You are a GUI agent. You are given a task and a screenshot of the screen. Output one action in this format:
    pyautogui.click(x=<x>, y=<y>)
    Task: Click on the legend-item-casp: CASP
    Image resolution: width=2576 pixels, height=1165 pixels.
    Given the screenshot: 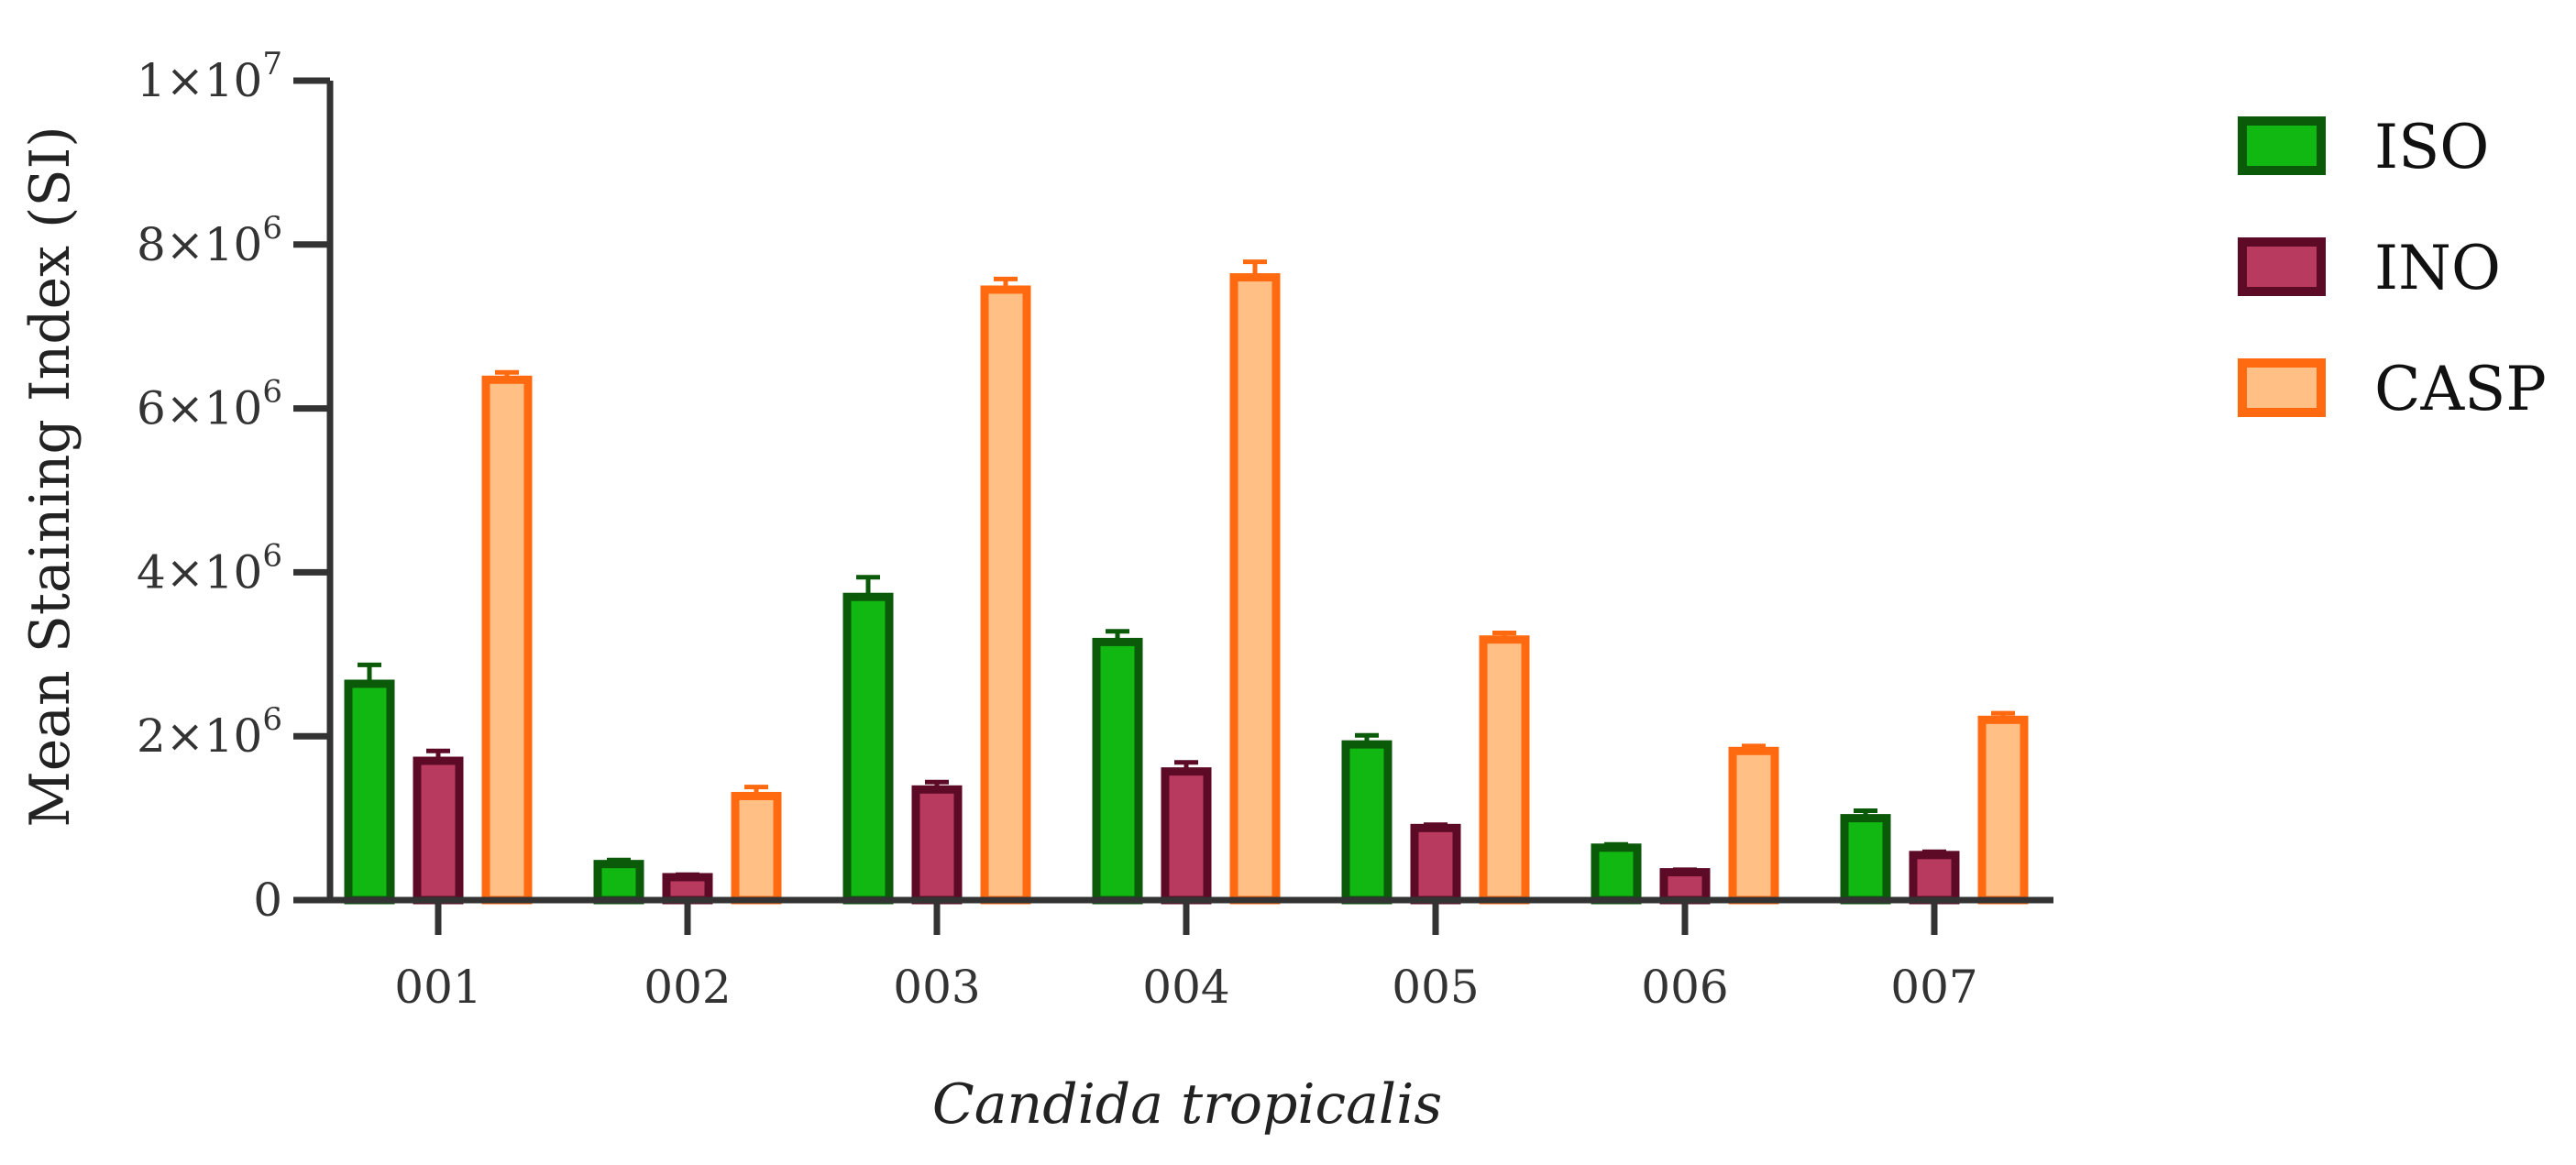 What is the action you would take?
    pyautogui.click(x=2392, y=389)
    